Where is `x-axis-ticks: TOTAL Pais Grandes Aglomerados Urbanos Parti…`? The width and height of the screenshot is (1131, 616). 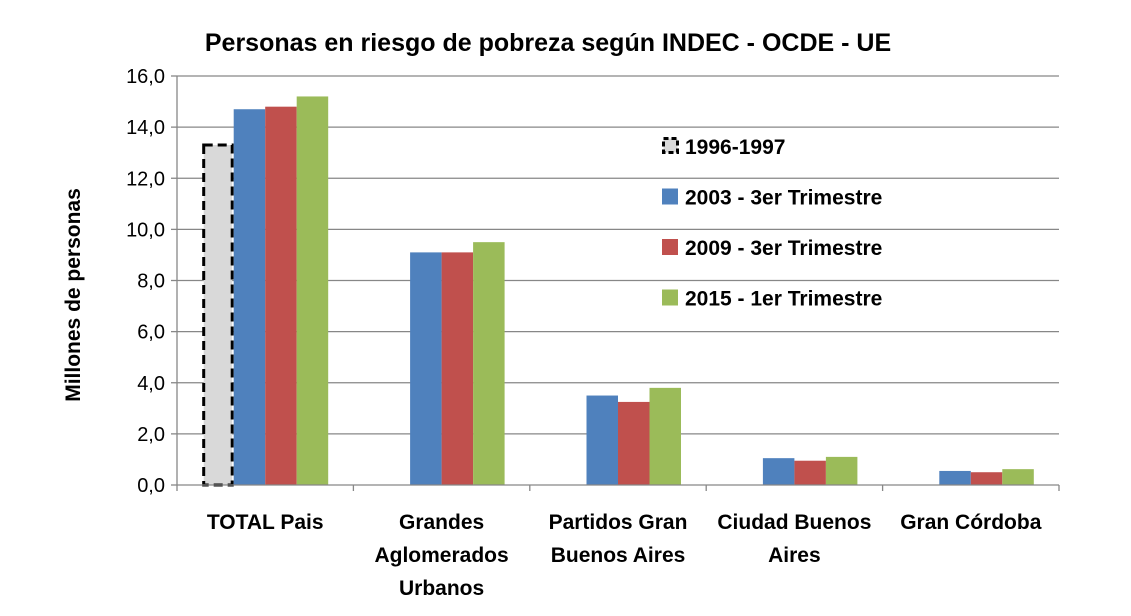 x-axis-ticks: TOTAL Pais Grandes Aglomerados Urbanos Parti… is located at coordinates (618, 542).